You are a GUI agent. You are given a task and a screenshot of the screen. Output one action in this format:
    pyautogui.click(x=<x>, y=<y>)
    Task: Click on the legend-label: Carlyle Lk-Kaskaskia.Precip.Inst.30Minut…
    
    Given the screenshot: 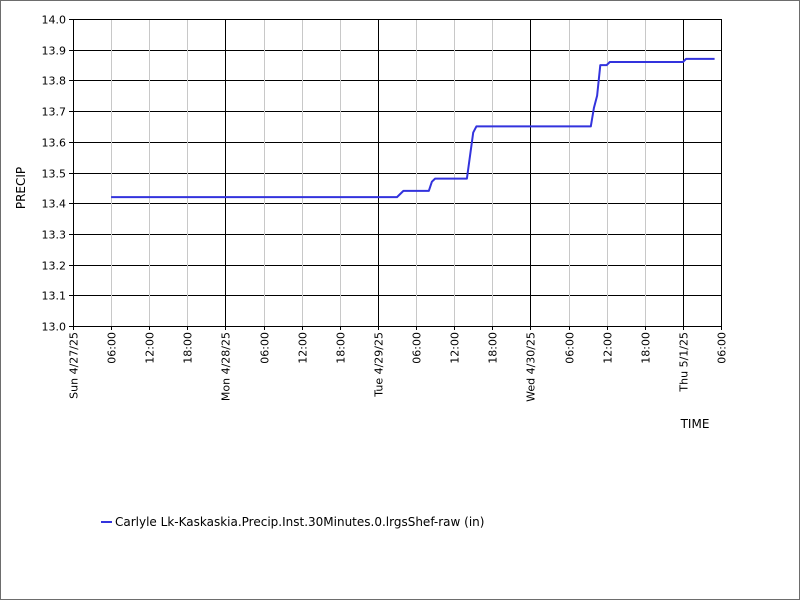 What is the action you would take?
    pyautogui.click(x=299, y=522)
    